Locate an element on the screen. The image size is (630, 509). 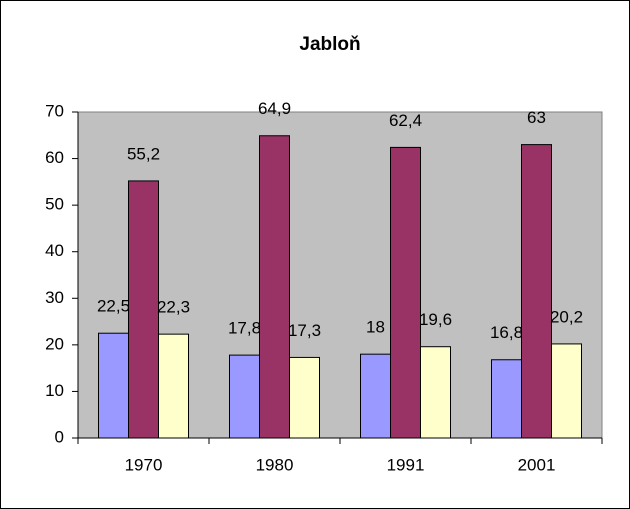
value-label: 62,4 is located at coordinates (405, 120).